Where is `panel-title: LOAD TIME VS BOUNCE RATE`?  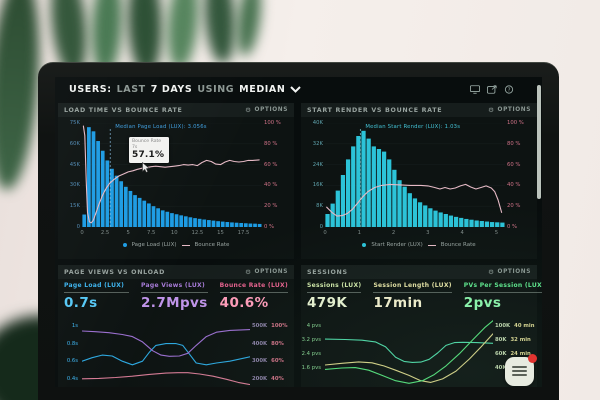 panel-title: LOAD TIME VS BOUNCE RATE is located at coordinates (123, 110).